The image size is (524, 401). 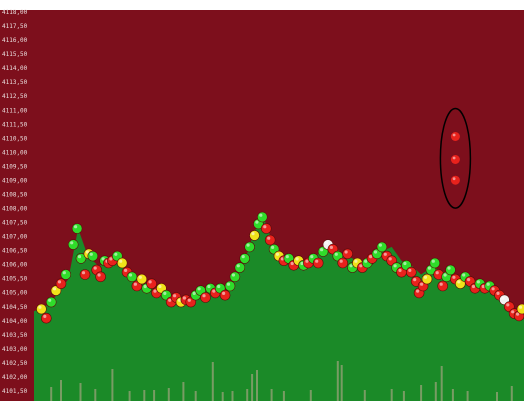 What do you see at coordinates (15, 40) in the screenshot?
I see `y-tick-label: 4116,00` at bounding box center [15, 40].